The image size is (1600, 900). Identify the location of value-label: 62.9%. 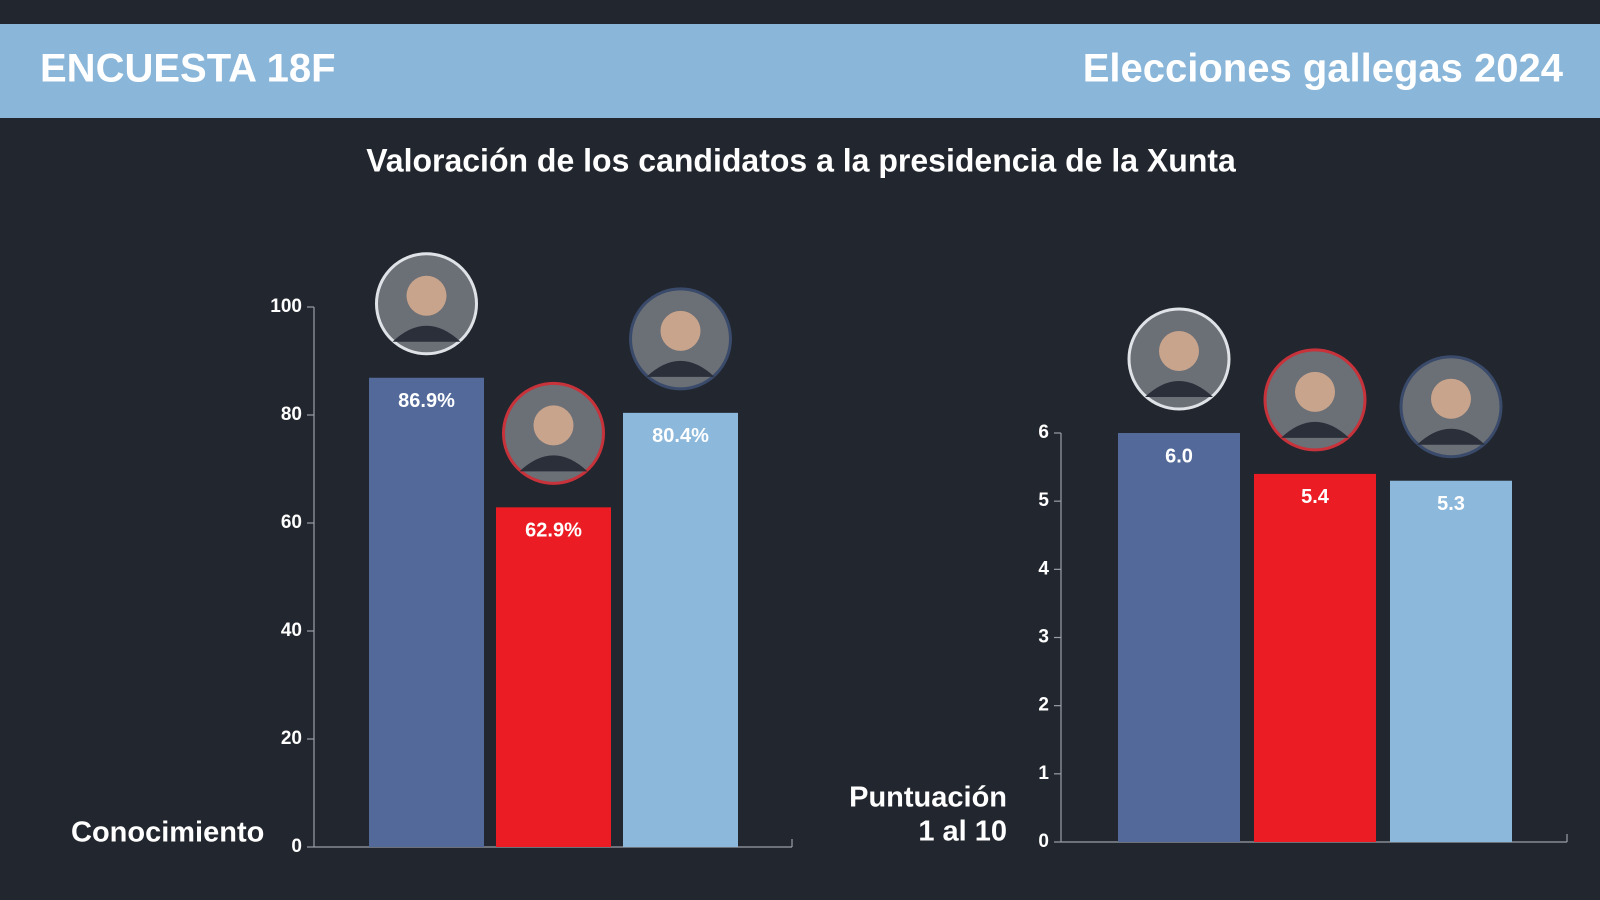
(553, 531).